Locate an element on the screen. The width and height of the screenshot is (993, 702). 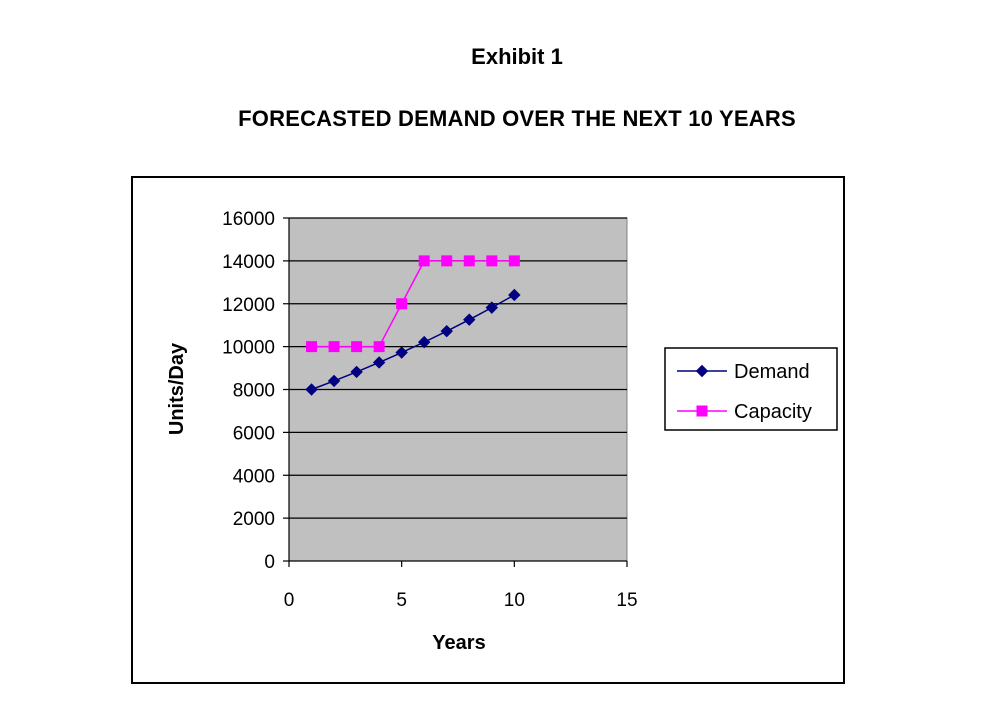
x-tick-label: 10 is located at coordinates (514, 600).